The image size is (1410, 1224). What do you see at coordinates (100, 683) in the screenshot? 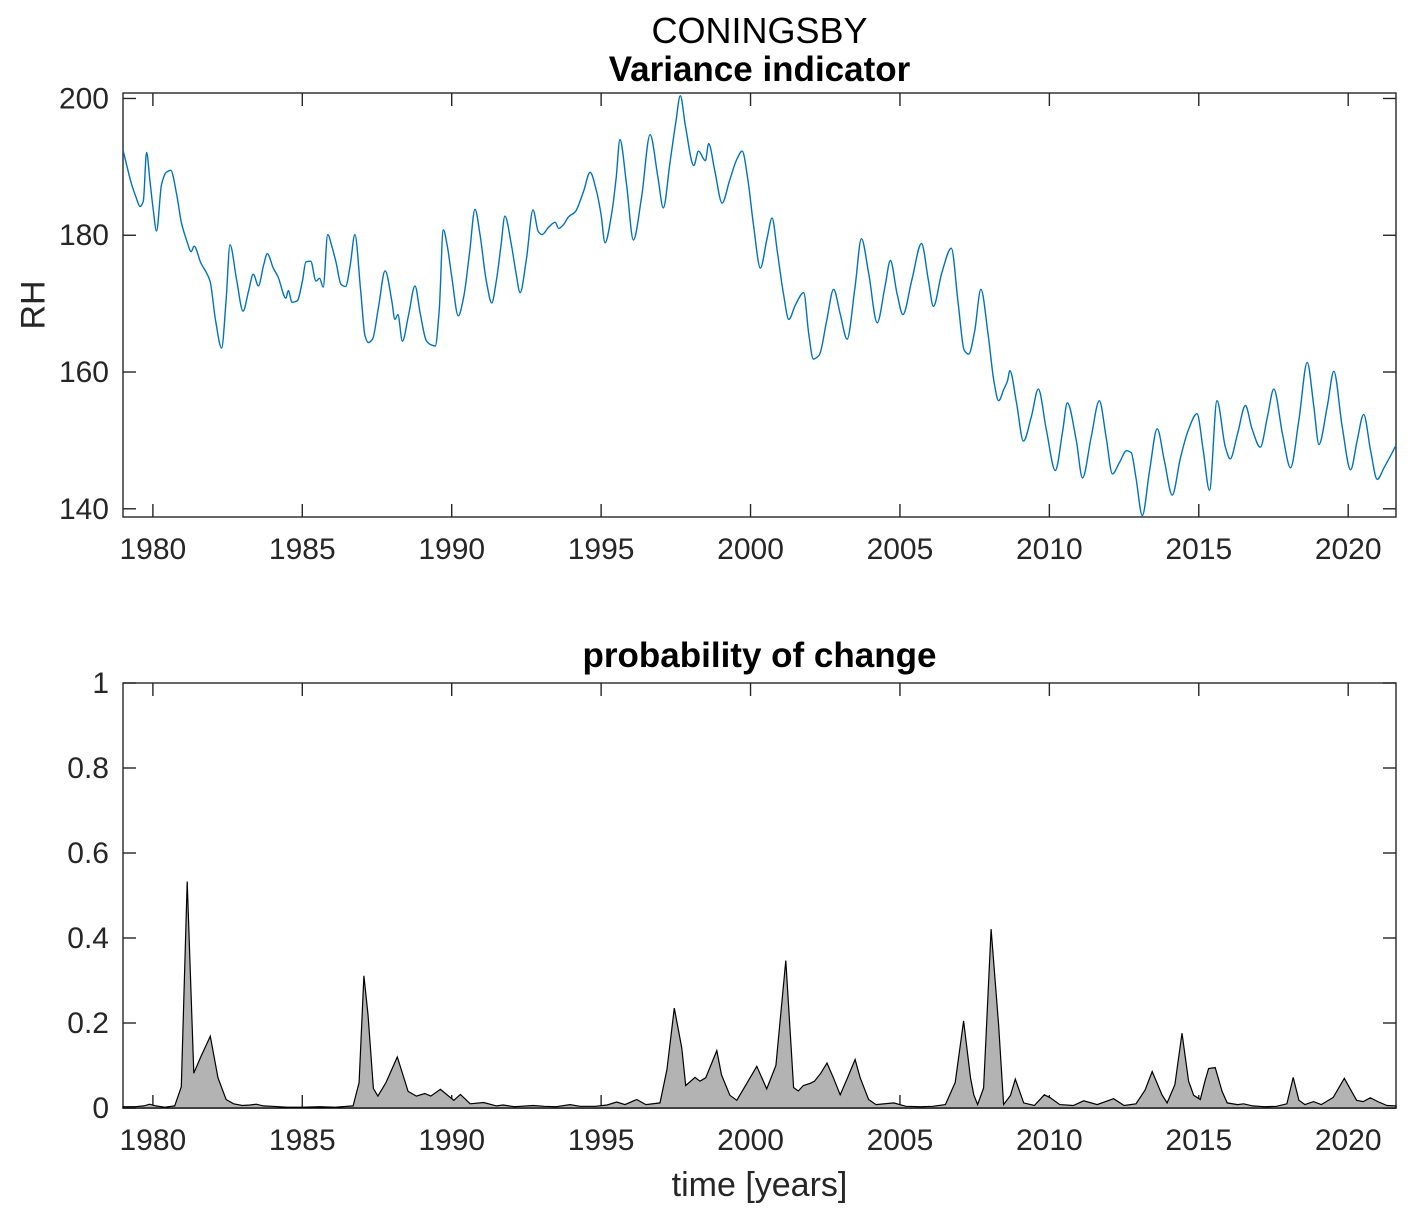
I see `svg-text: 1` at bounding box center [100, 683].